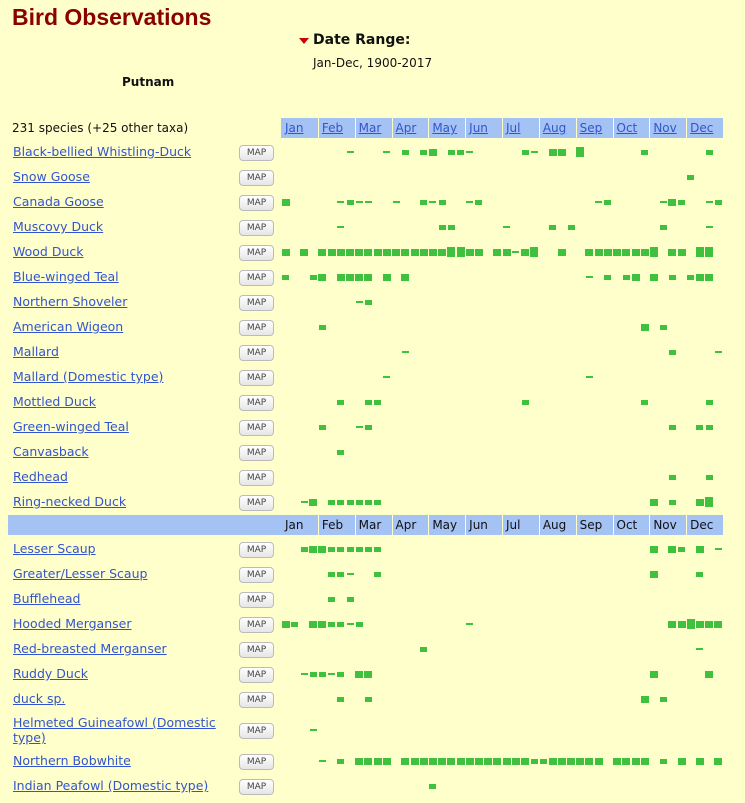 The height and width of the screenshot is (803, 745). Describe the element at coordinates (111, 785) in the screenshot. I see `species-link: Indian Peafowl (Domestic type)` at that location.